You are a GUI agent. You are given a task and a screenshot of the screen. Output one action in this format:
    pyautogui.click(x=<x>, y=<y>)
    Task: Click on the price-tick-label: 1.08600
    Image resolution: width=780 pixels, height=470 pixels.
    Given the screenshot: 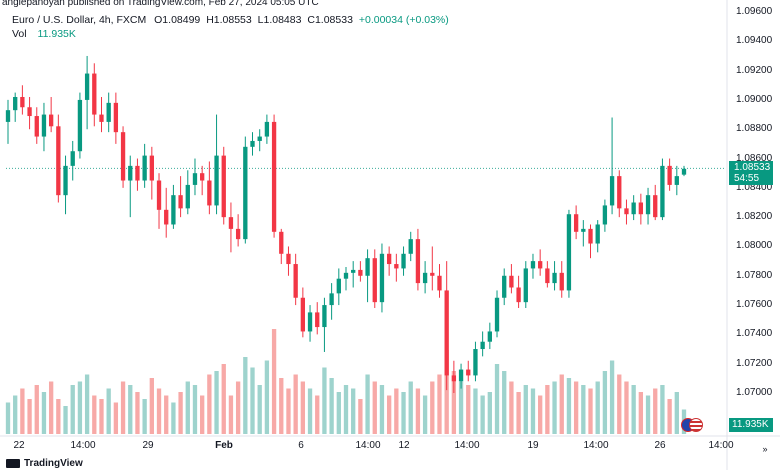 What is the action you would take?
    pyautogui.click(x=754, y=158)
    